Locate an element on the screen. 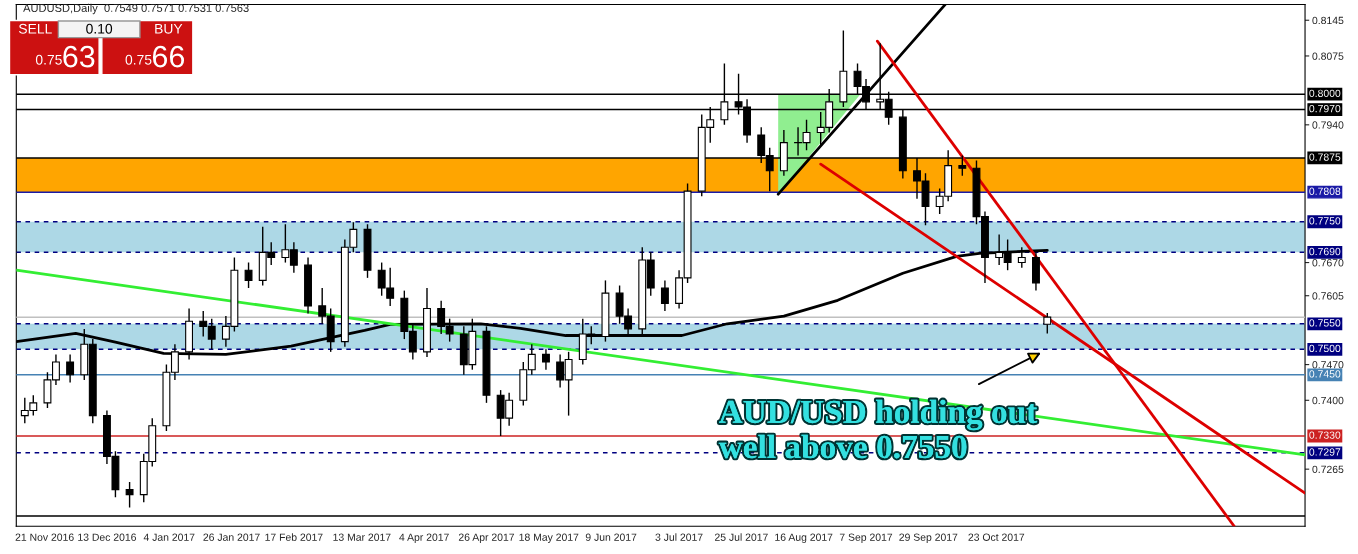 Image resolution: width=1358 pixels, height=554 pixels. x-tick-label: 3 Jul 2017 is located at coordinates (679, 537).